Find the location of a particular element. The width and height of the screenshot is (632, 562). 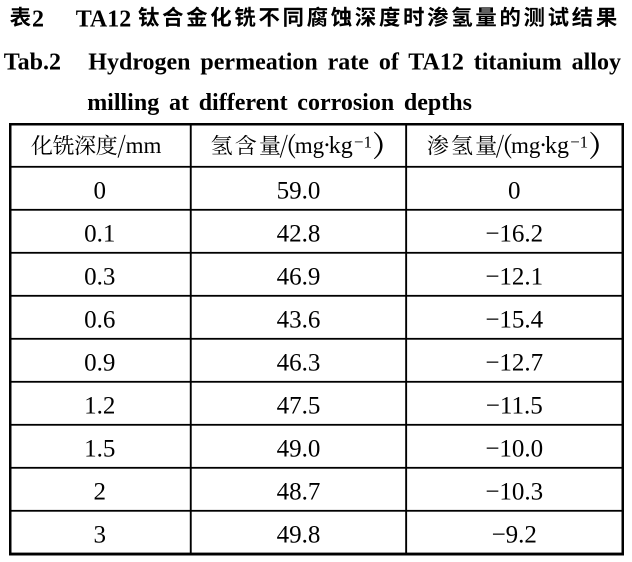

svg-text: −12.1 is located at coordinates (514, 277).